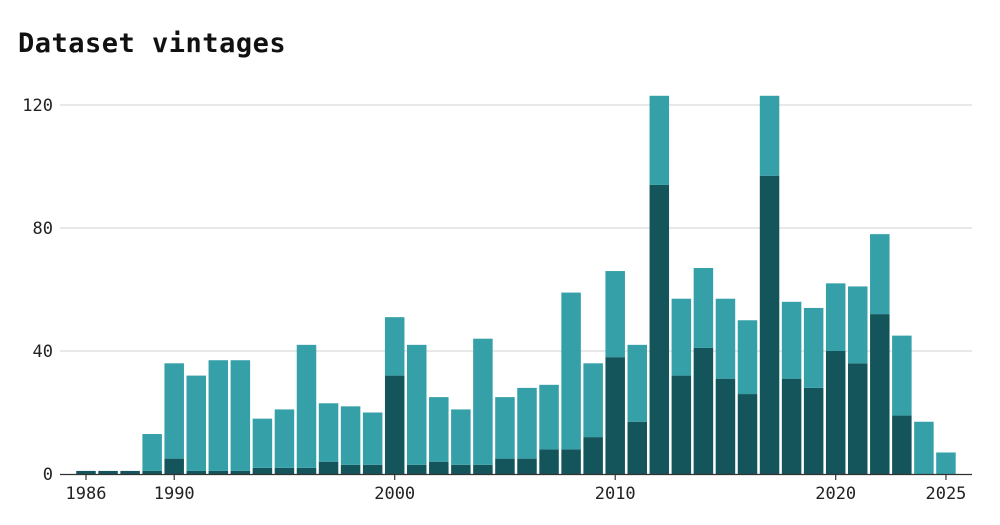  Describe the element at coordinates (43, 352) in the screenshot. I see `y-tick-label-40: 40` at that location.